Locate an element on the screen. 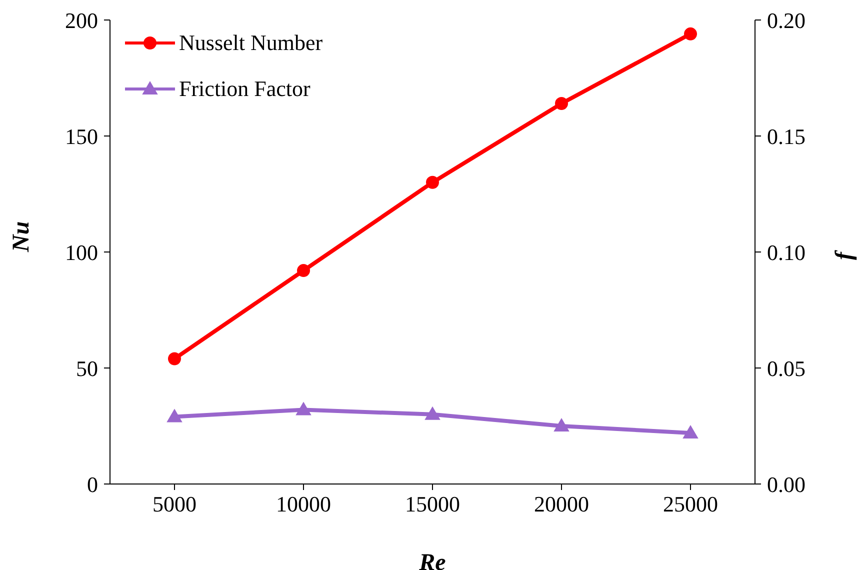  x-tick-label: 20000 is located at coordinates (561, 504).